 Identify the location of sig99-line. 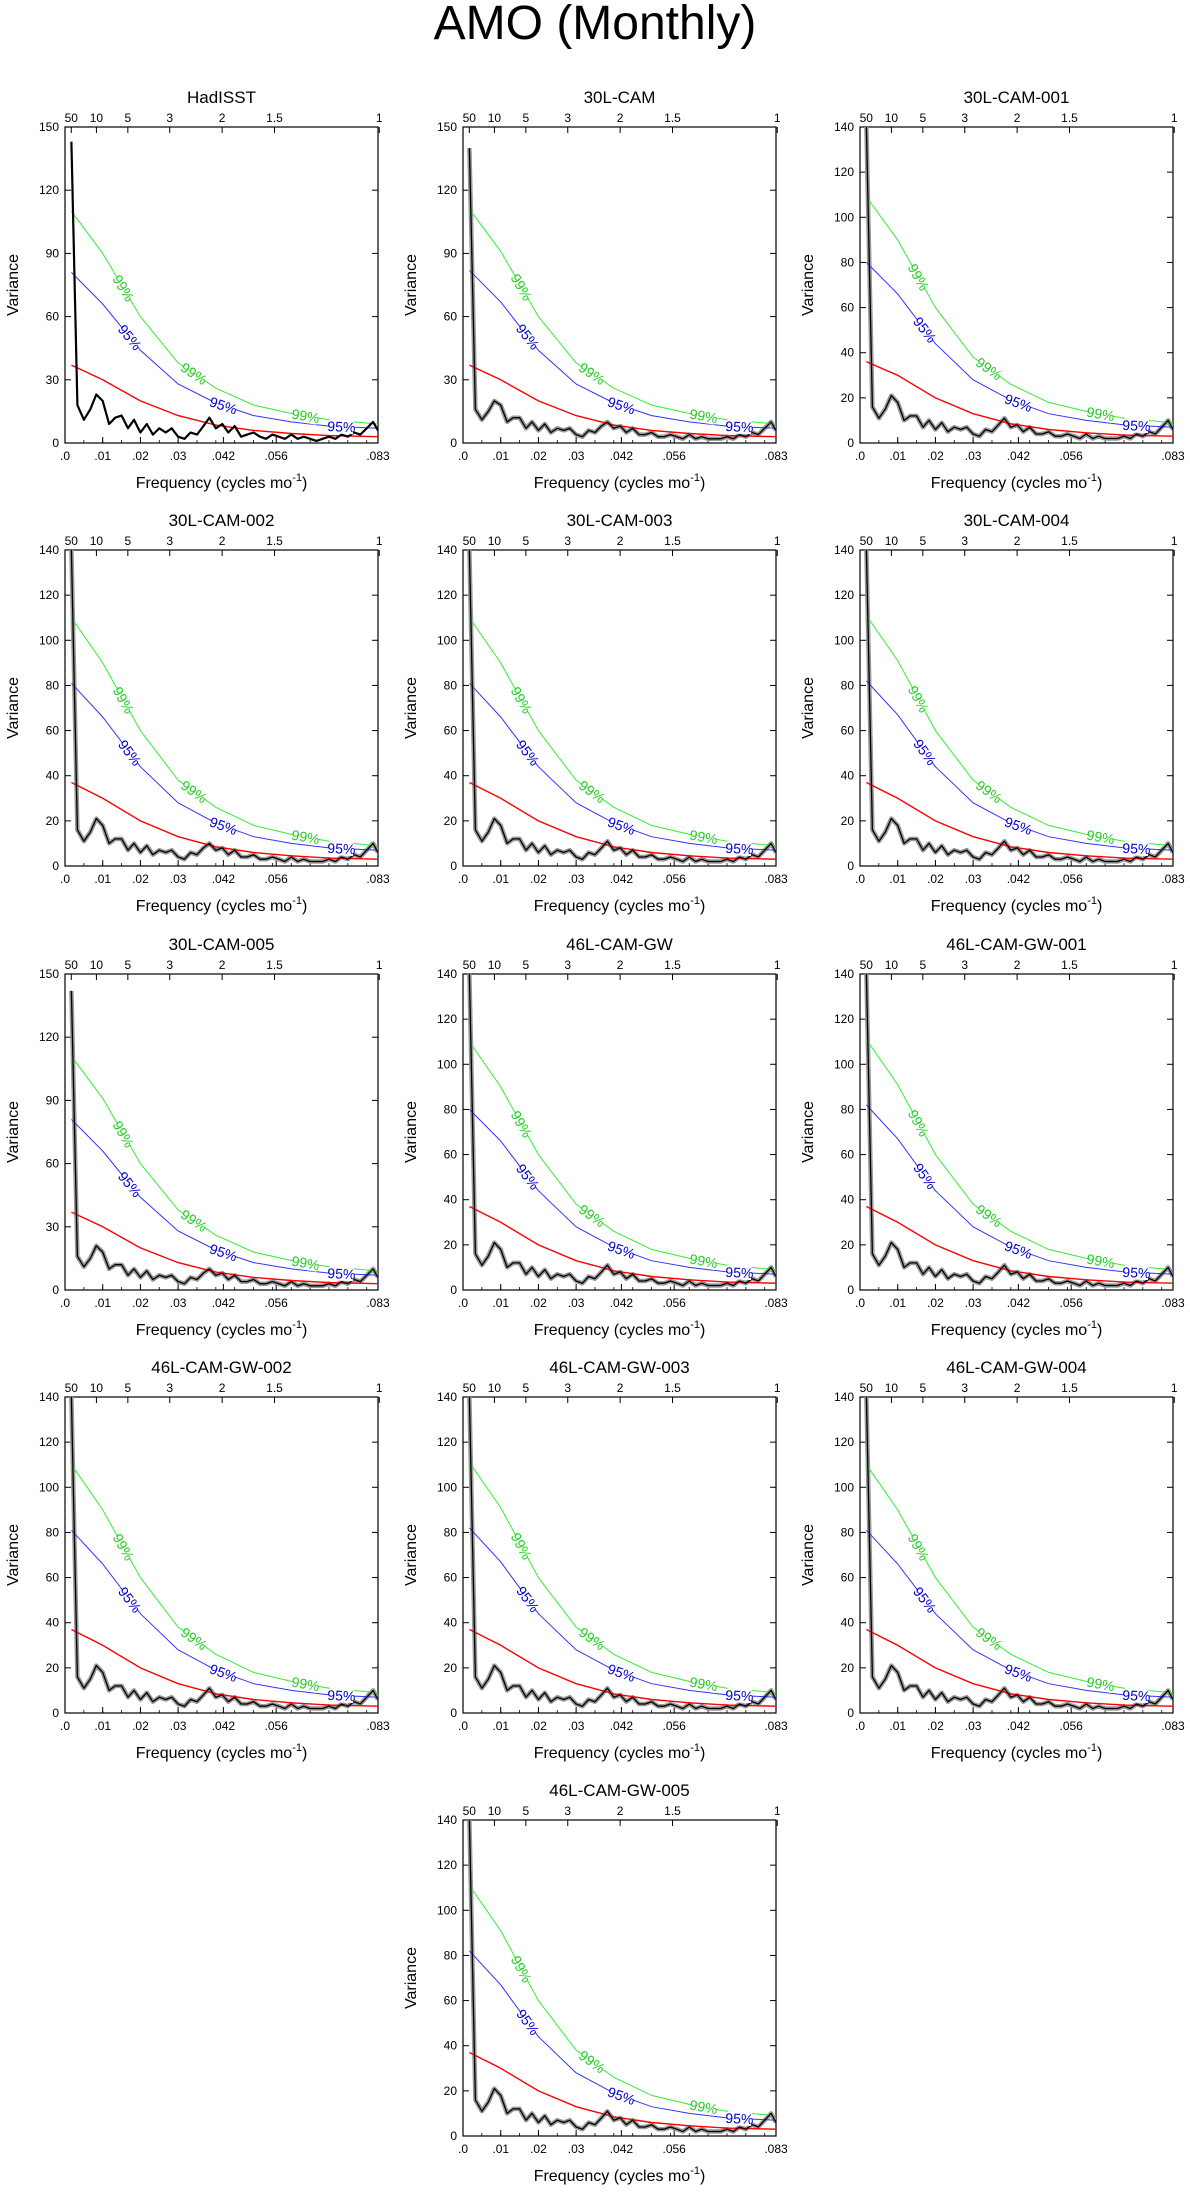
(622, 732).